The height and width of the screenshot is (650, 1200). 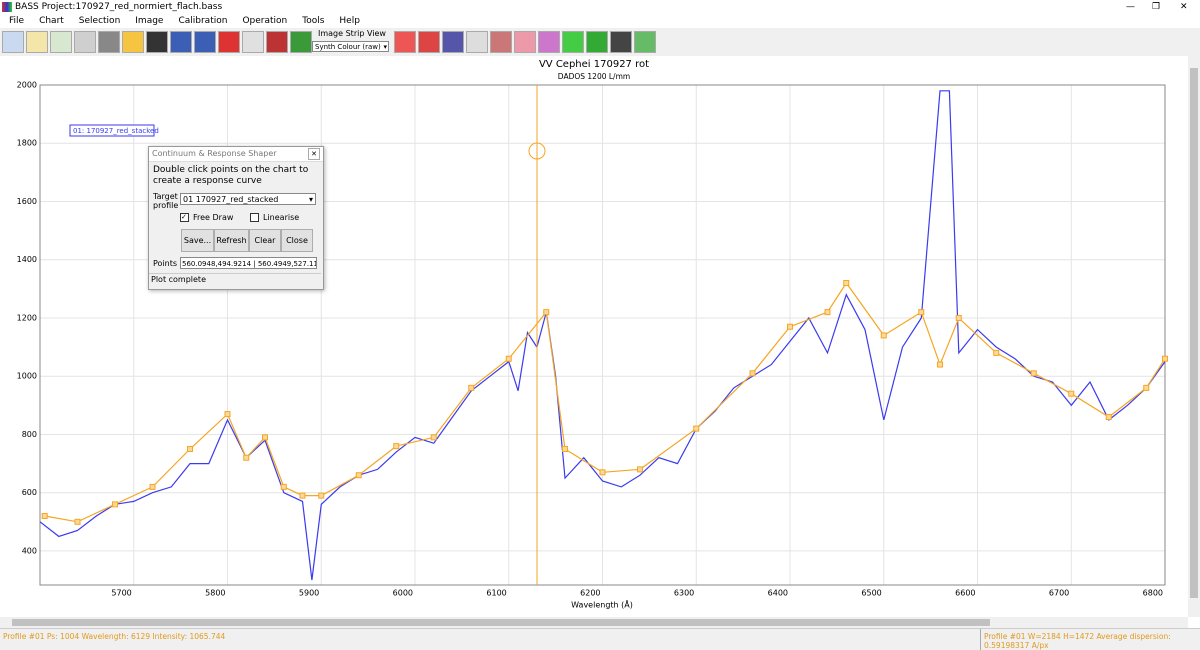 I want to click on x-tick-label: 6600, so click(x=965, y=593).